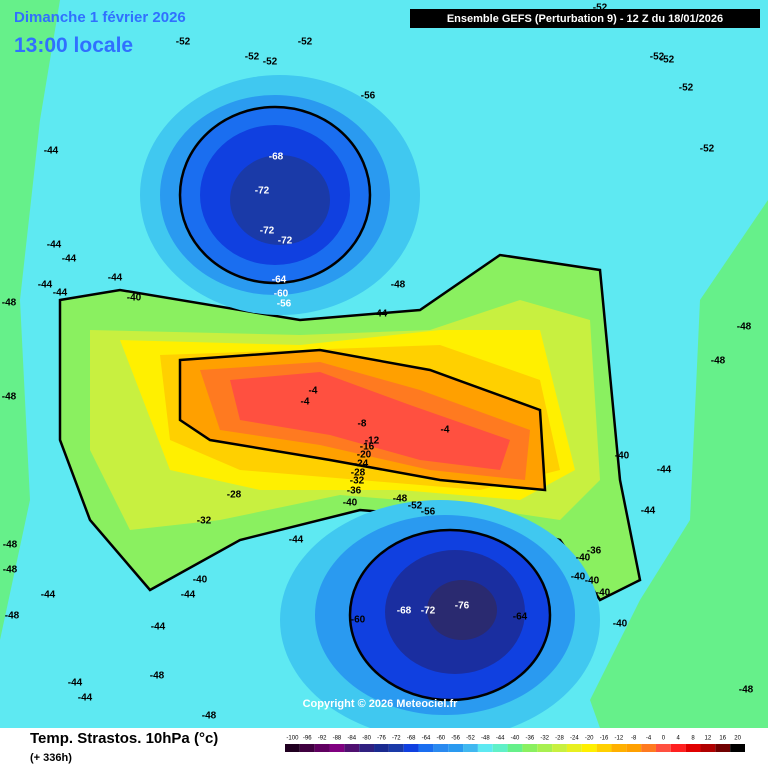 Image resolution: width=768 pixels, height=768 pixels. What do you see at coordinates (426, 739) in the screenshot?
I see `scale-label: -64` at bounding box center [426, 739].